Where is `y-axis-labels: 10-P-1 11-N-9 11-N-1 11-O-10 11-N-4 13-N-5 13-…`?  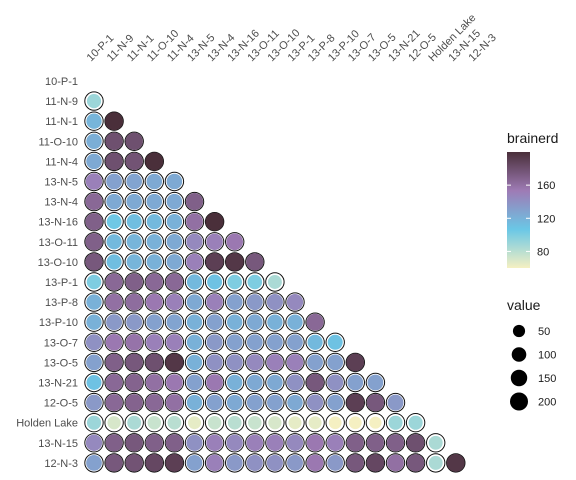 y-axis-labels: 10-P-1 11-N-9 11-N-1 11-O-10 11-N-4 13-N-5 13-… is located at coordinates (47, 273).